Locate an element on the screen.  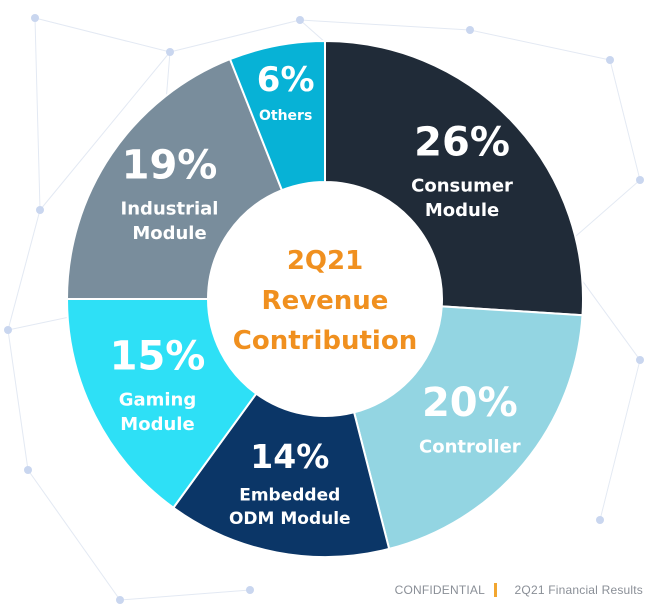
center-title-line: Contribution is located at coordinates (325, 341).